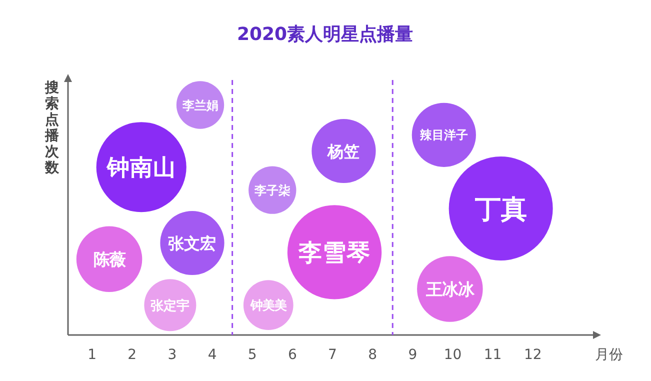 This screenshot has height=381, width=651. What do you see at coordinates (609, 355) in the screenshot?
I see `x-axis-title: 月份` at bounding box center [609, 355].